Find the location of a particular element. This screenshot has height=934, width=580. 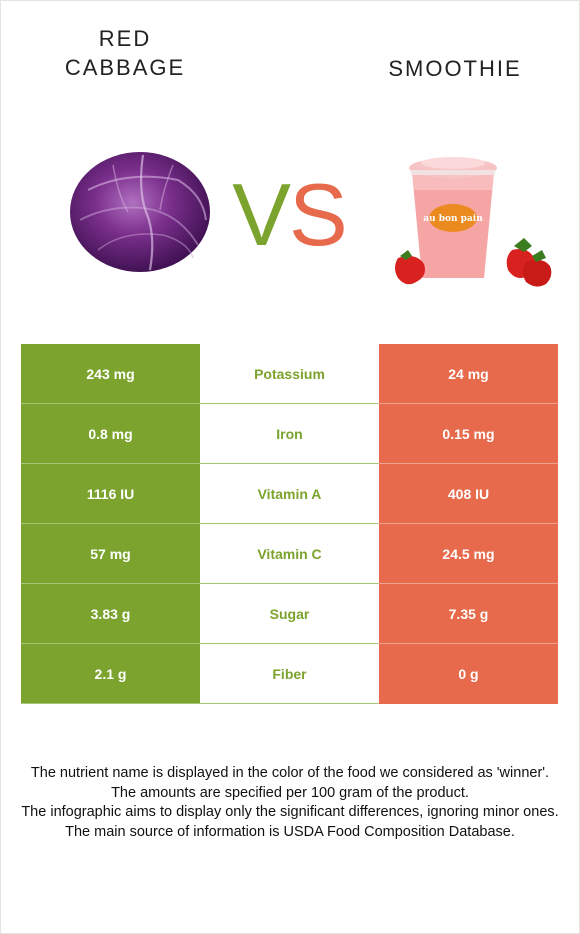

smoothie-image: au bon pain is located at coordinates (473, 222).